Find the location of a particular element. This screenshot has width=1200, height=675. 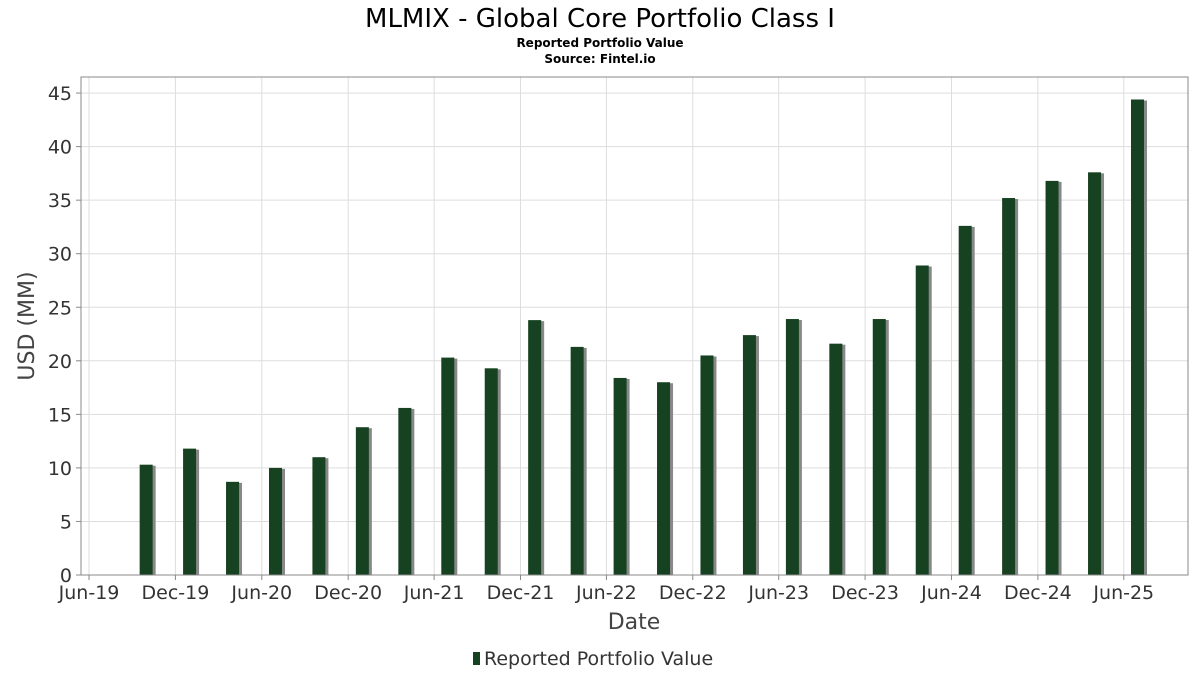

chart-source: Source: Fintel.io is located at coordinates (599, 59).